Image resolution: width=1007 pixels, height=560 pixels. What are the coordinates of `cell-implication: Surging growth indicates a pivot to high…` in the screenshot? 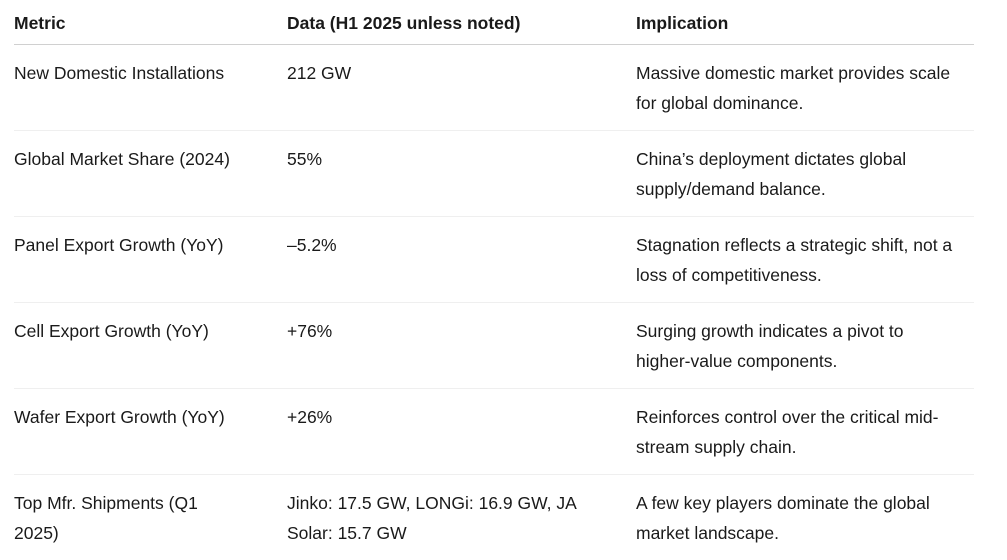 It's located at (805, 346).